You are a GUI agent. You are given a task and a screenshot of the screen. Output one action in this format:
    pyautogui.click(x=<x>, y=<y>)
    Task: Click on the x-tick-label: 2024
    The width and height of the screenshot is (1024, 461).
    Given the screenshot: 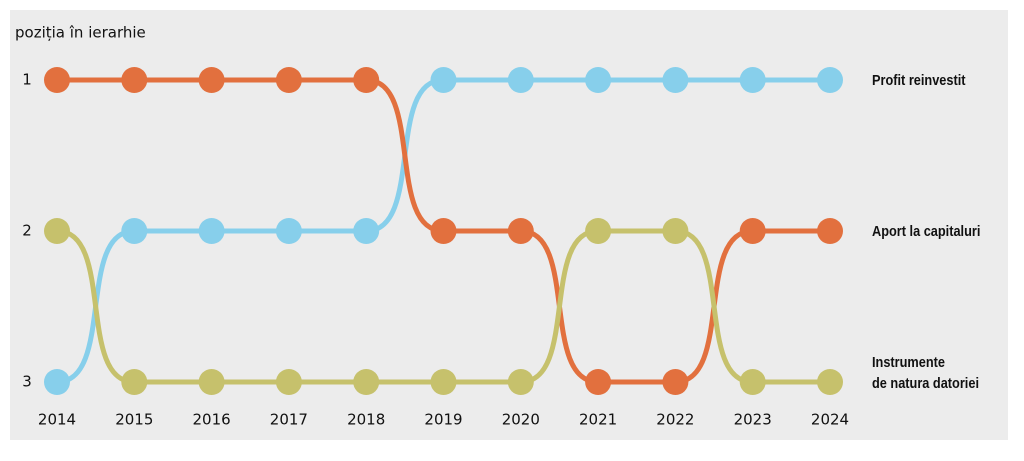 What is the action you would take?
    pyautogui.click(x=830, y=420)
    